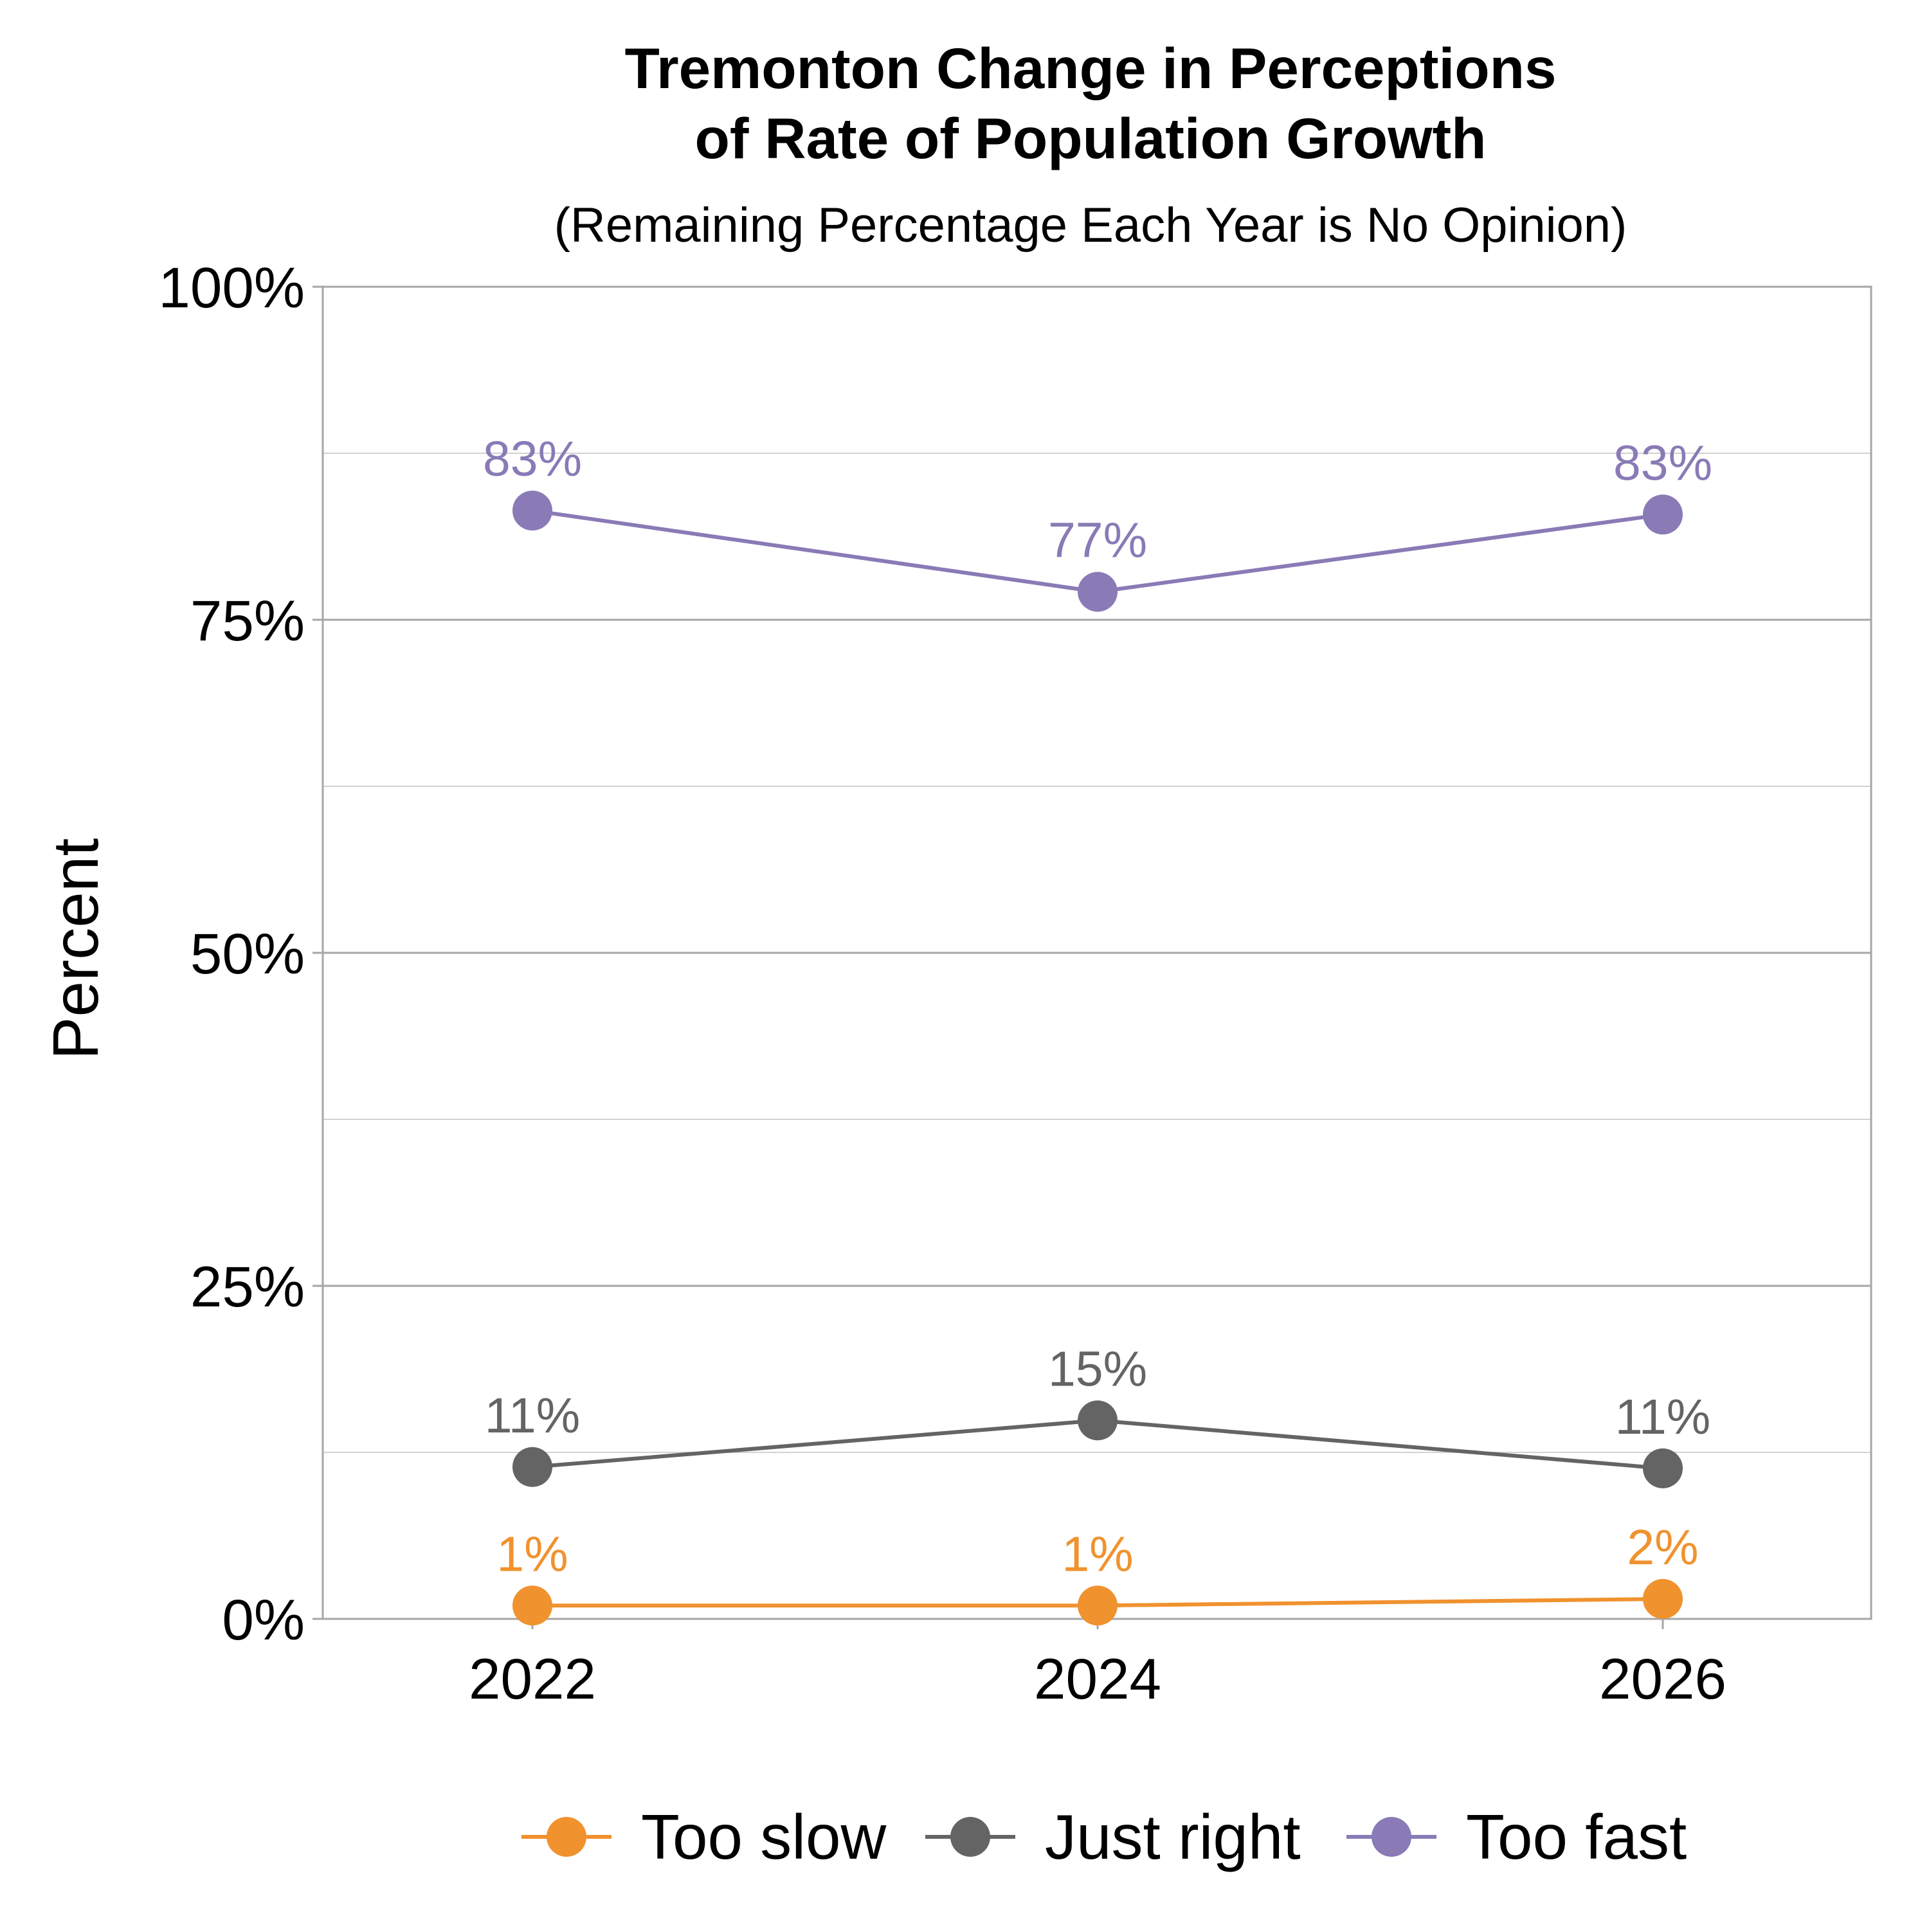 This screenshot has width=1929, height=1932. I want to click on data-label-just-right: 15%, so click(1097, 1368).